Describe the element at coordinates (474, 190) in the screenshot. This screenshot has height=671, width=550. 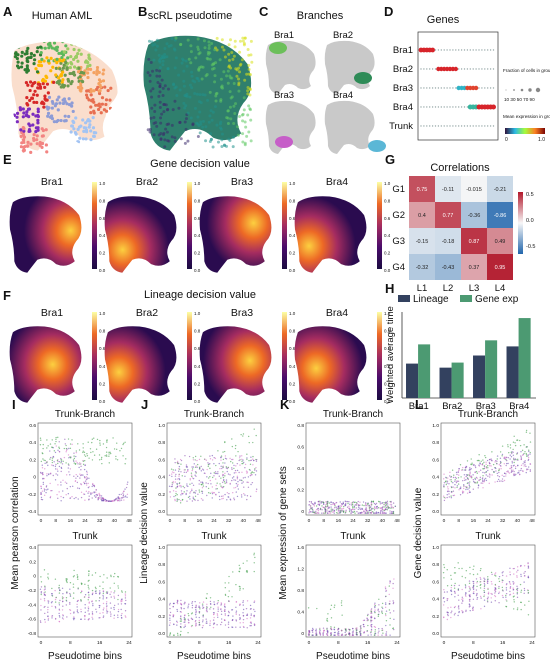
I see `heatmap-cell-label: -0.015` at that location.